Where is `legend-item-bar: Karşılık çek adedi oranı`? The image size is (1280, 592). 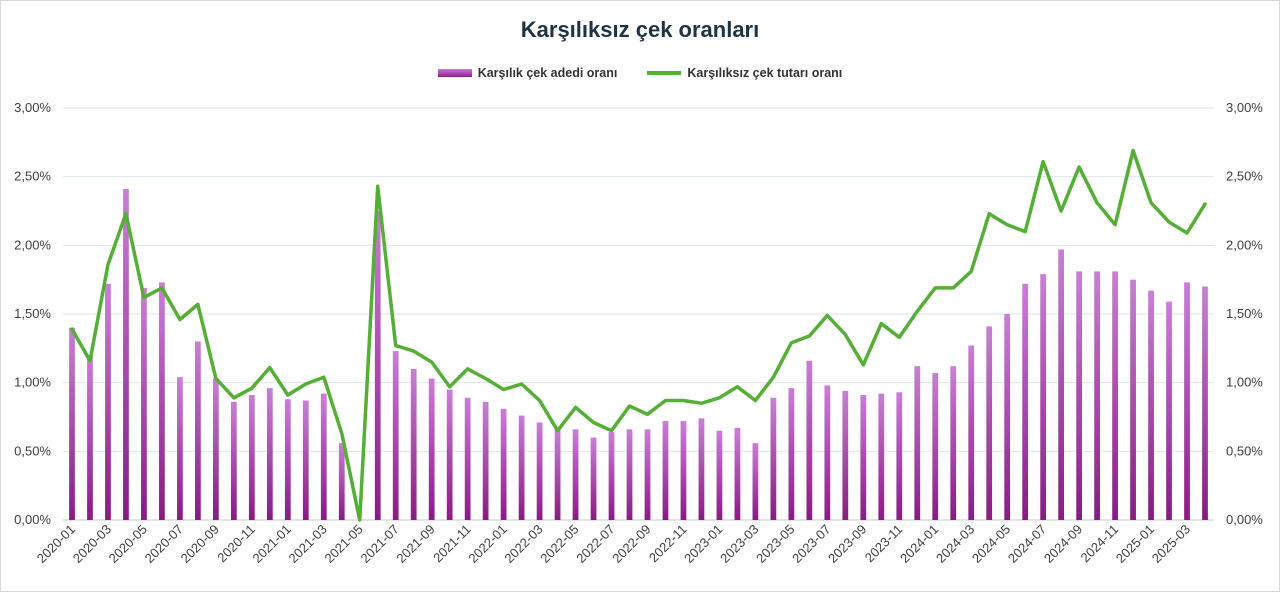 legend-item-bar: Karşılık çek adedi oranı is located at coordinates (527, 73).